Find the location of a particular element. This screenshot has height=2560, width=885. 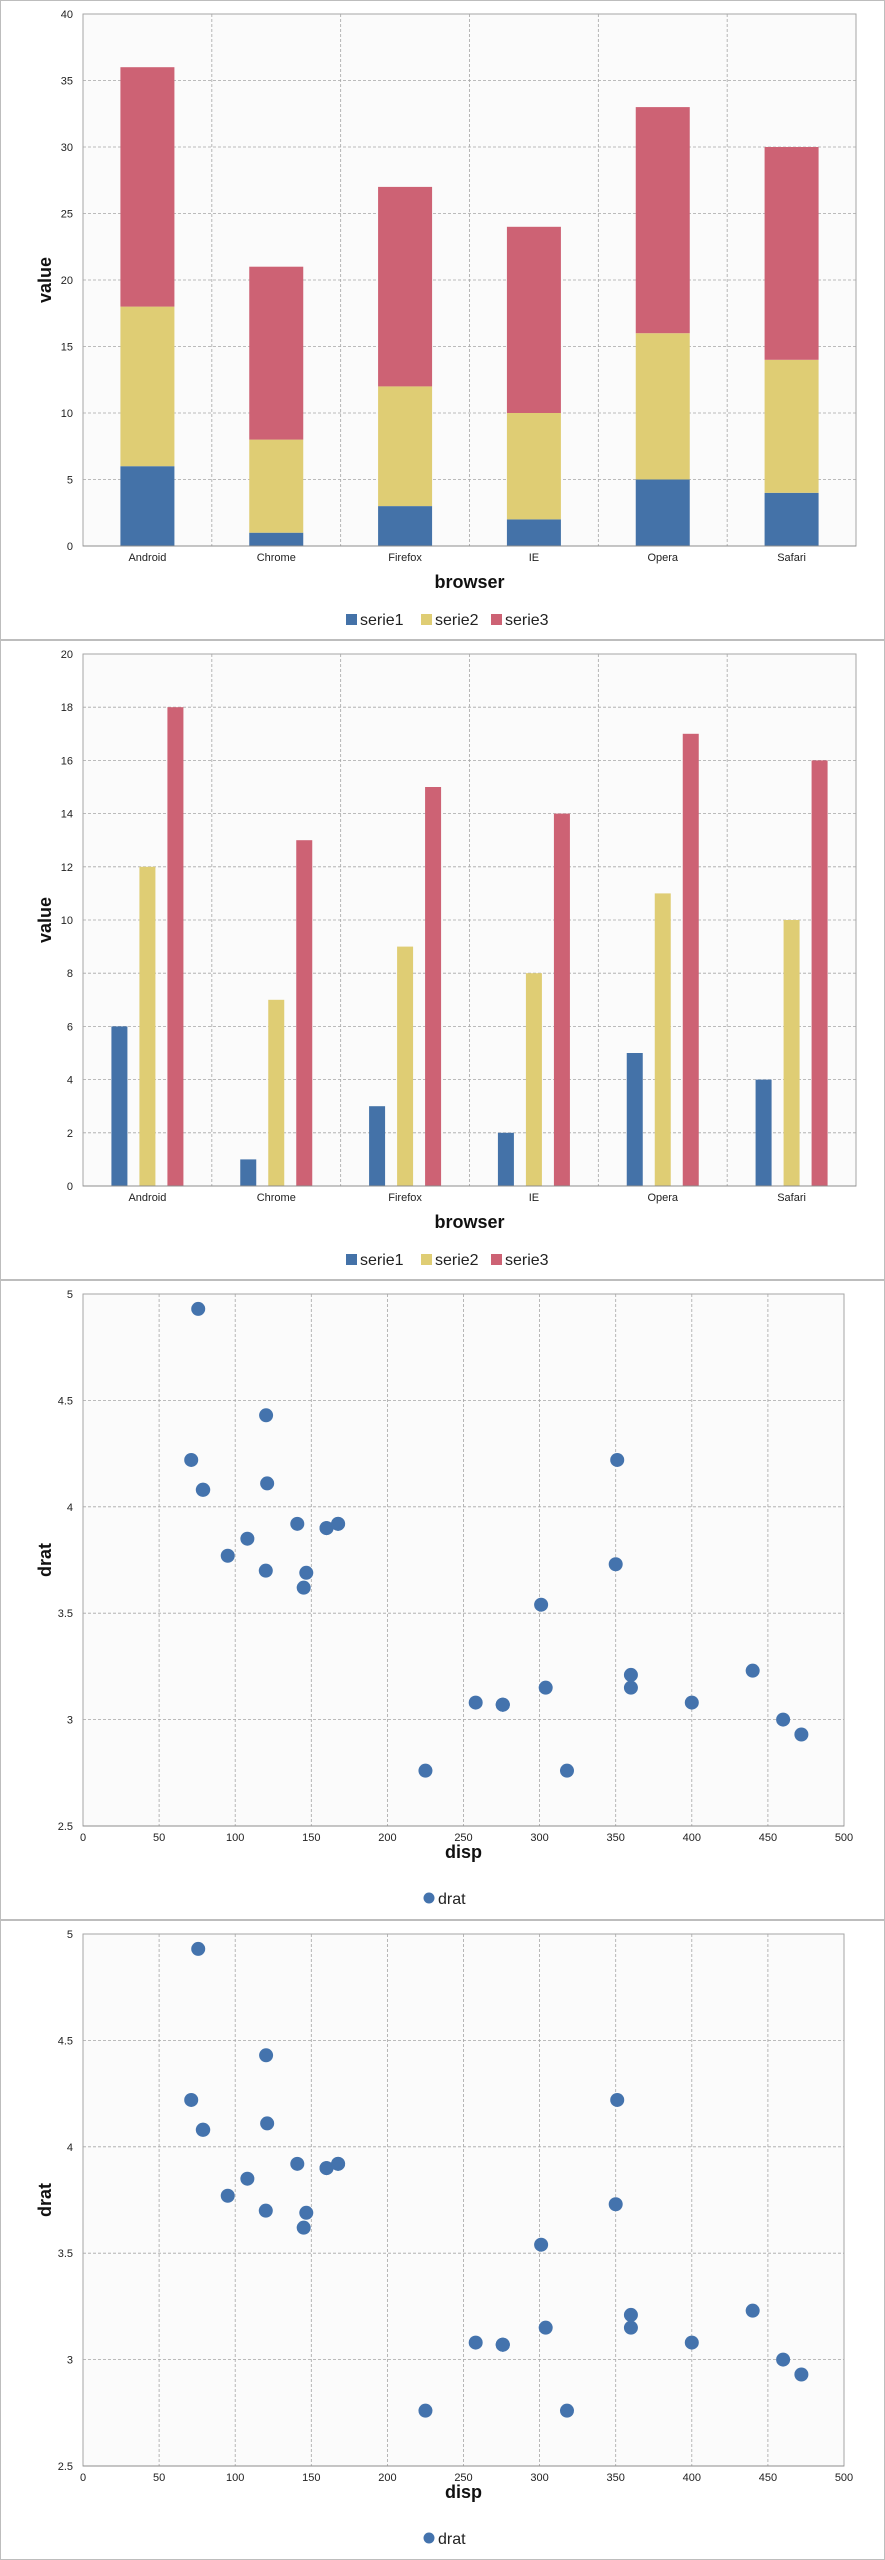

x-tick-label: 0 is located at coordinates (83, 1838).